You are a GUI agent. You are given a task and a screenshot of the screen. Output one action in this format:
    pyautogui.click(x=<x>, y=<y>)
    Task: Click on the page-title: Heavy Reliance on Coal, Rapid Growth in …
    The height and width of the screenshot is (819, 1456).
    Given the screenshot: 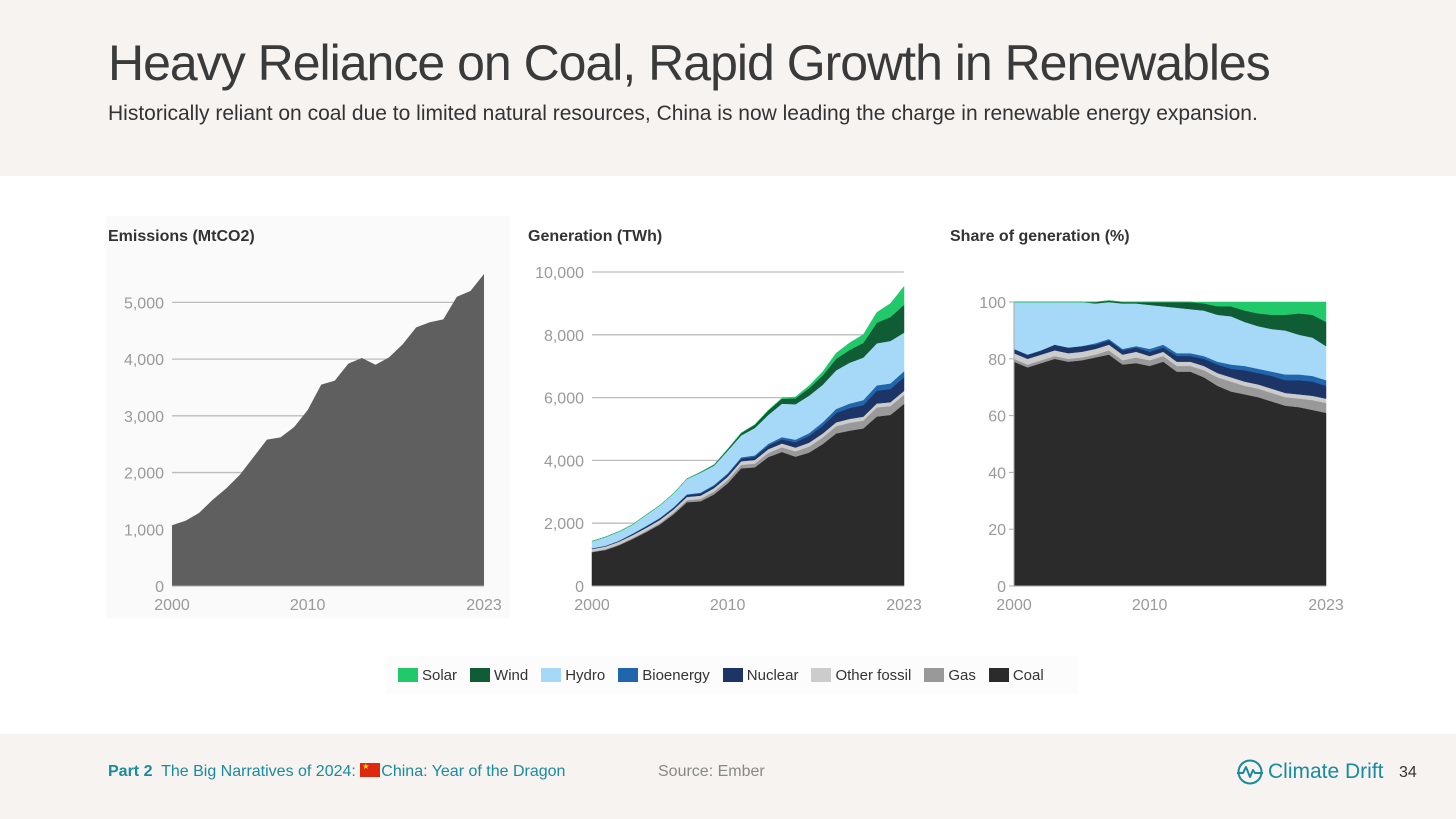 What is the action you would take?
    pyautogui.click(x=689, y=63)
    